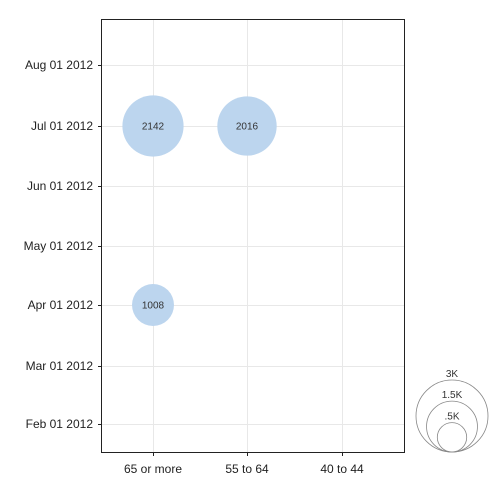  What do you see at coordinates (60, 424) in the screenshot?
I see `y-tick-label: Feb 01 2012` at bounding box center [60, 424].